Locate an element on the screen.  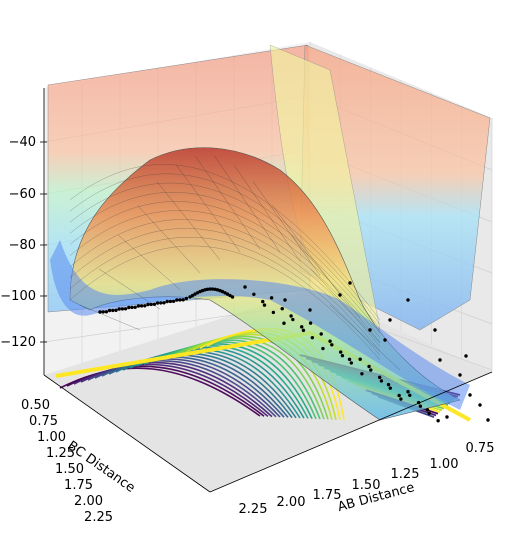
y-tick-label: 0.75 is located at coordinates (43, 421).